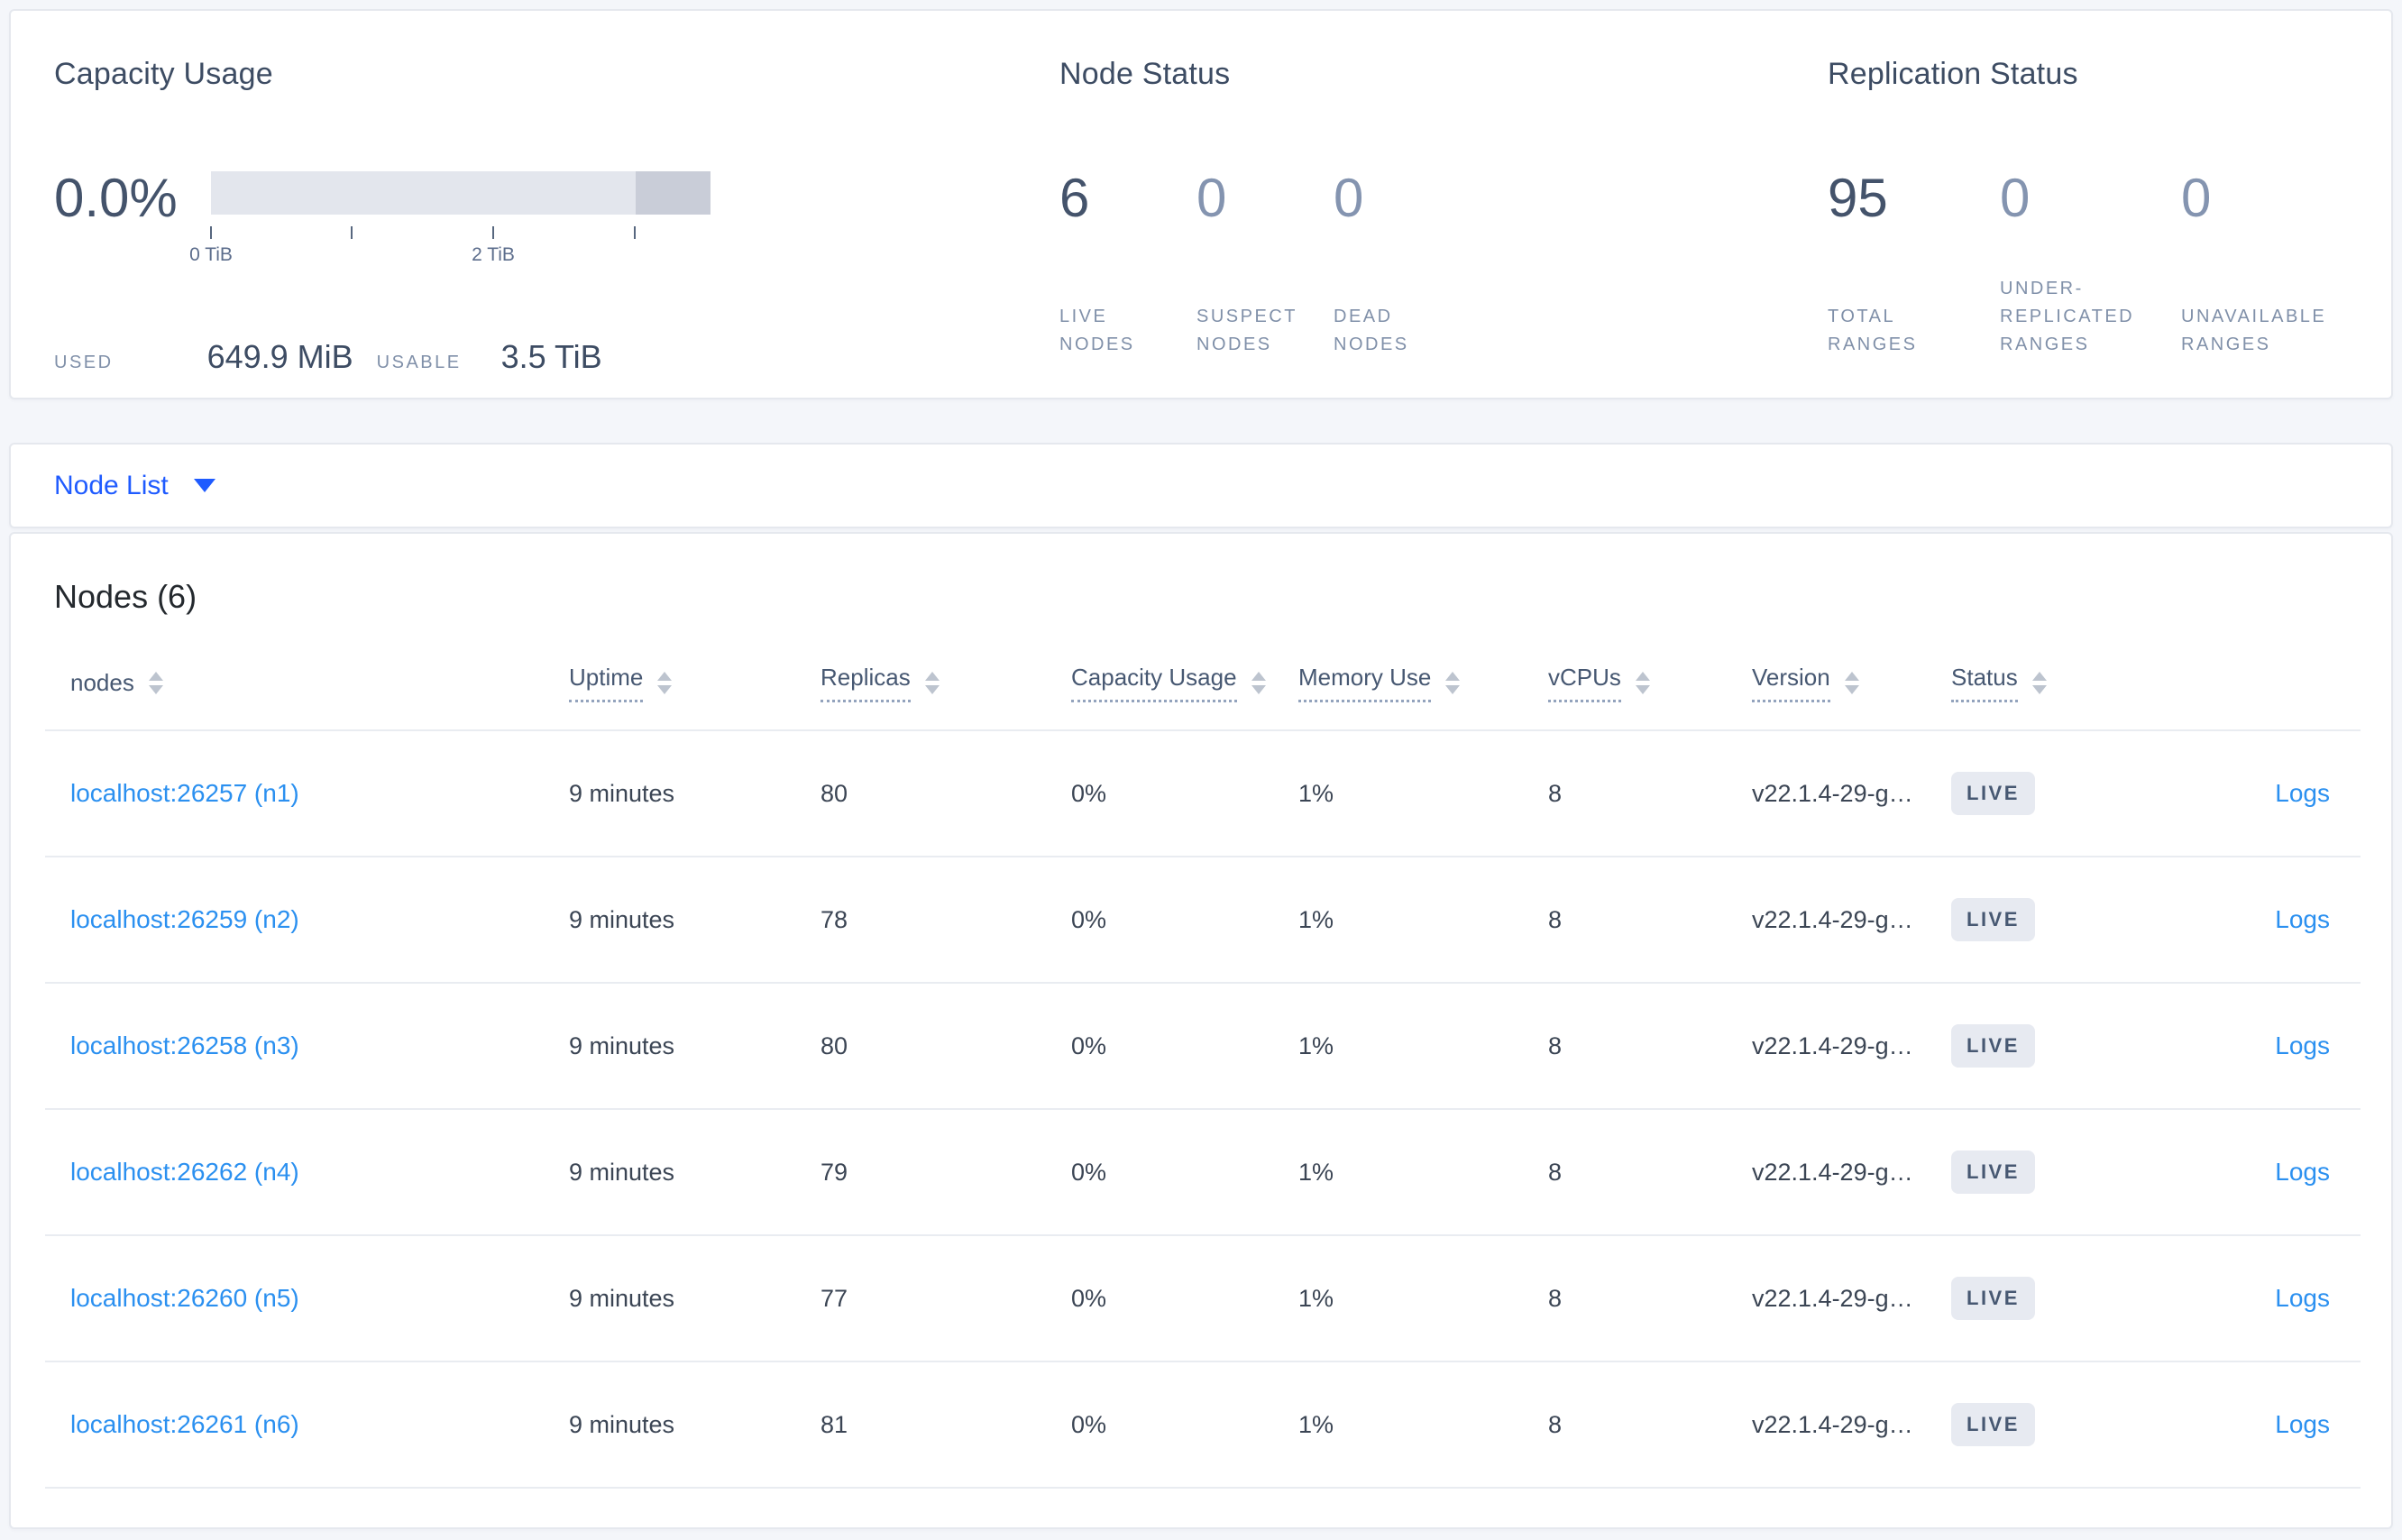  Describe the element at coordinates (695, 682) in the screenshot. I see `column-header-uptime: Uptime` at that location.